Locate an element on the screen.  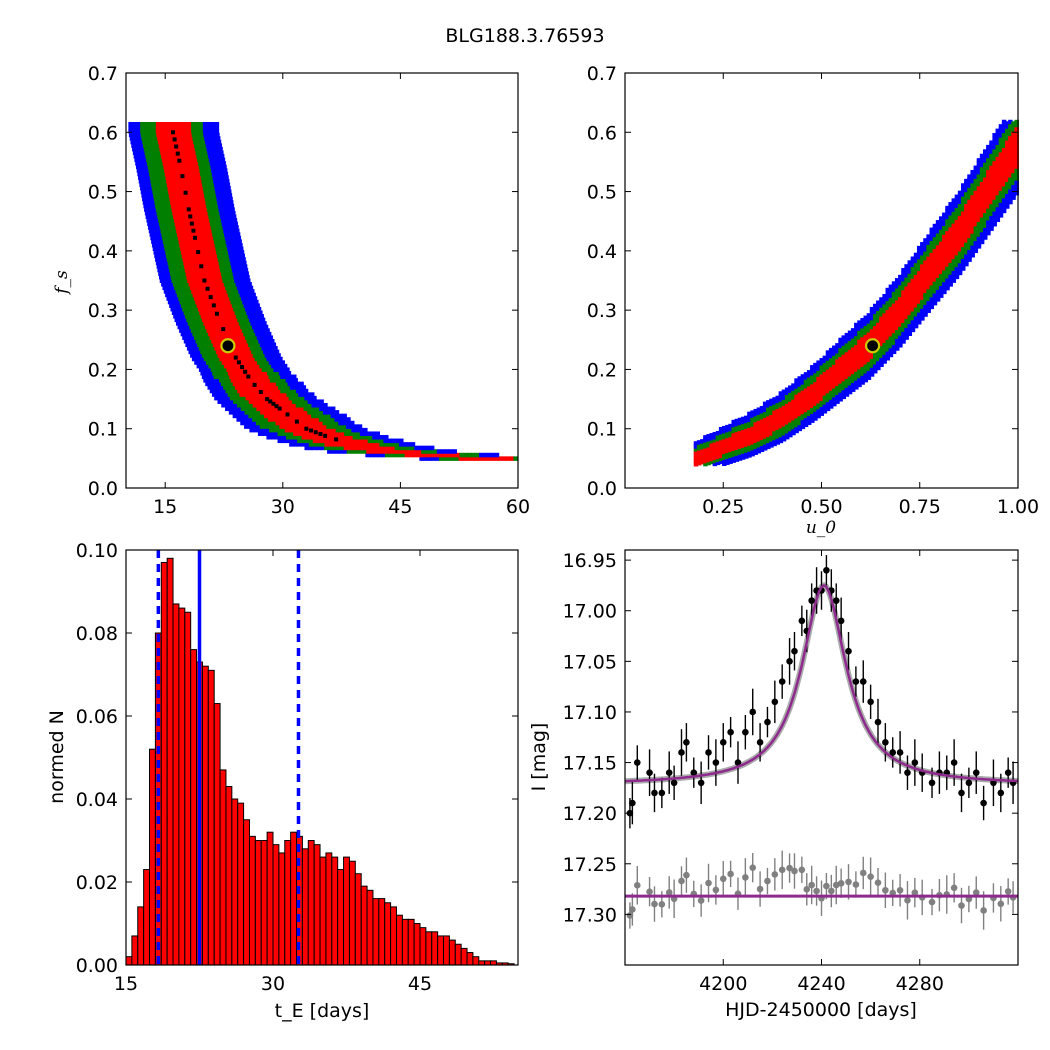
histogram-bar is located at coordinates (252, 900).